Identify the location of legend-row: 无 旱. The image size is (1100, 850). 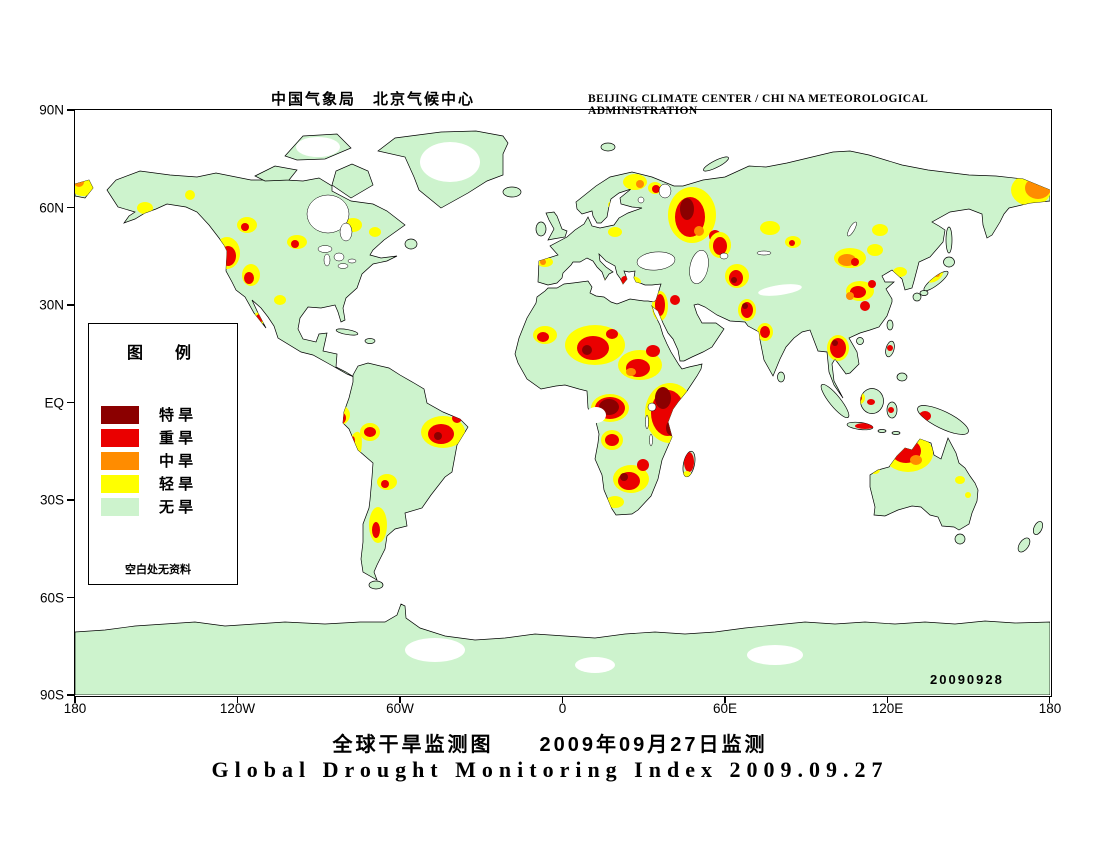
(169, 506).